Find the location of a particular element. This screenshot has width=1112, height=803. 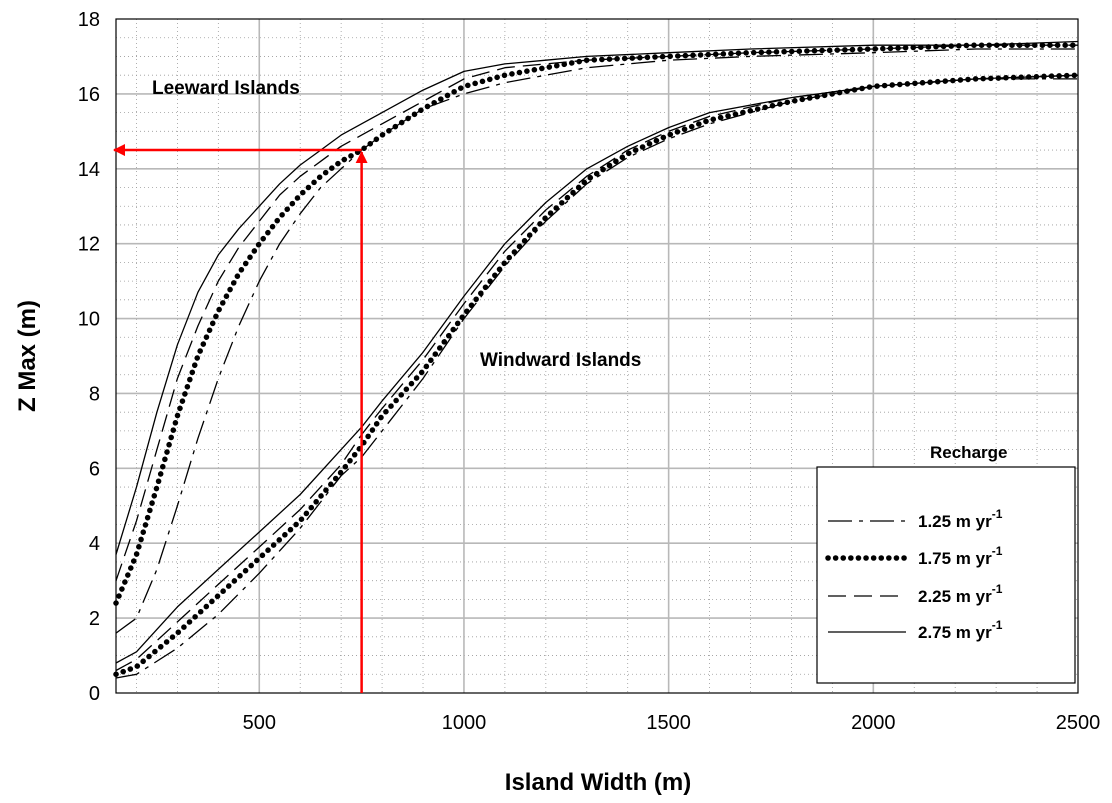

y-tick-label: 2 is located at coordinates (94, 619).